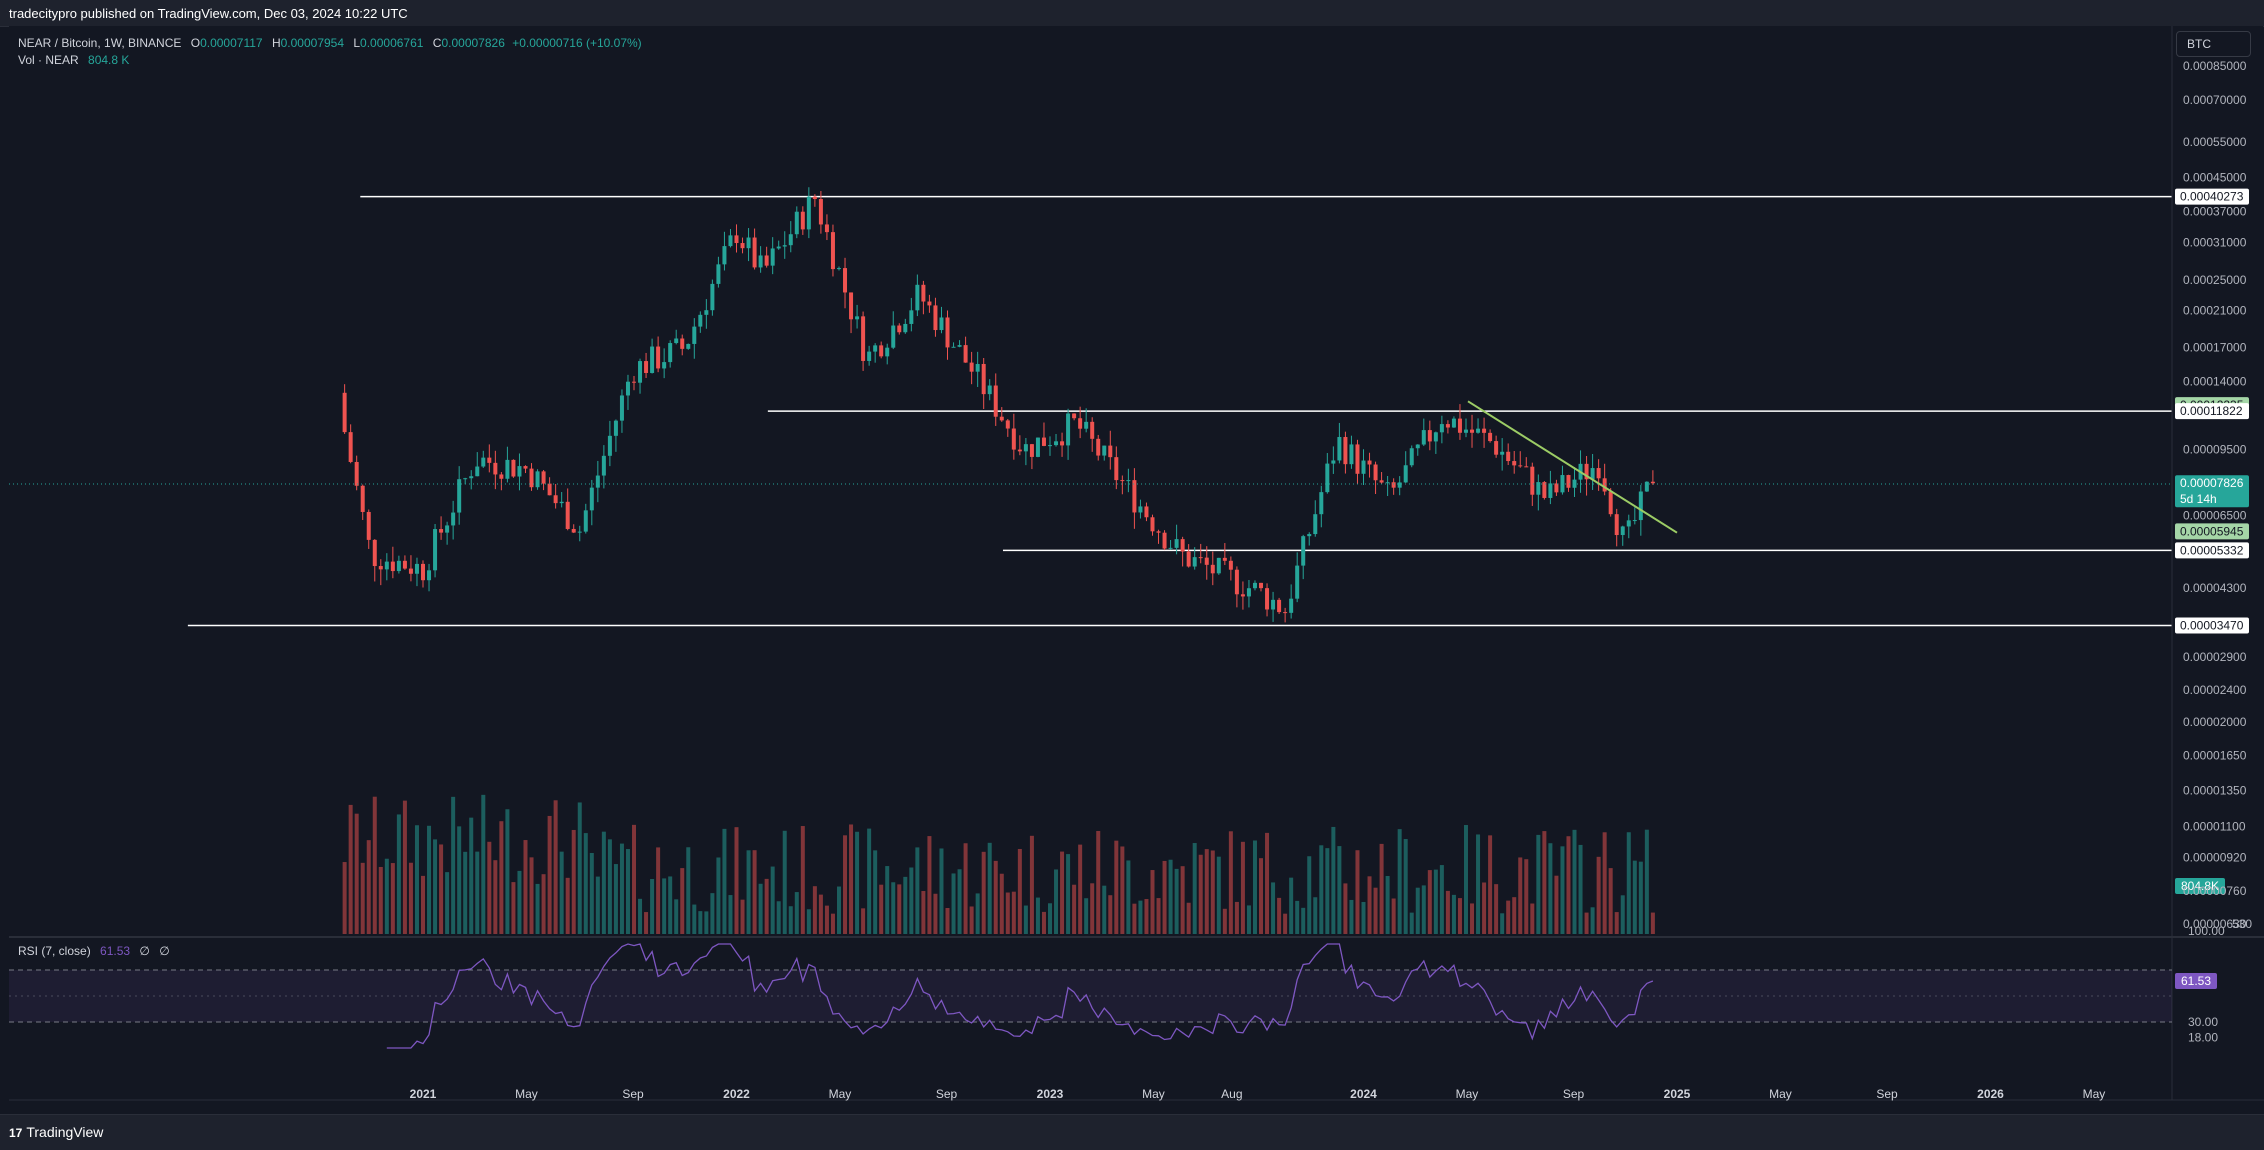 This screenshot has width=2264, height=1150. I want to click on price-tick-label: 0.00055000, so click(2215, 142).